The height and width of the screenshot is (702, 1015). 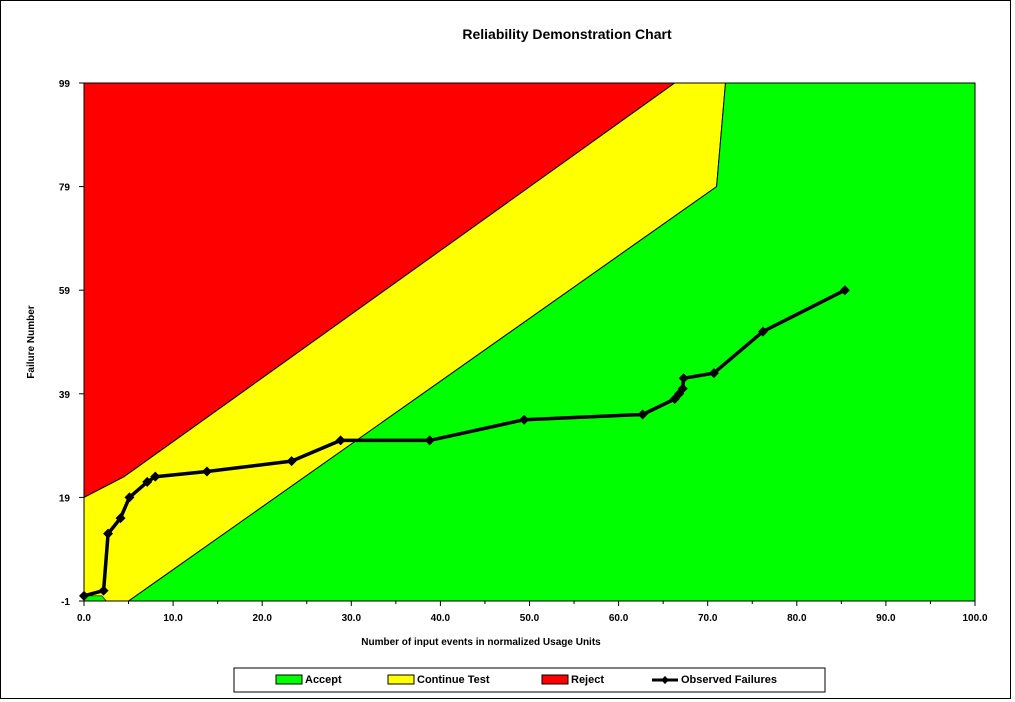 I want to click on y-tick-label: 19, so click(x=65, y=498).